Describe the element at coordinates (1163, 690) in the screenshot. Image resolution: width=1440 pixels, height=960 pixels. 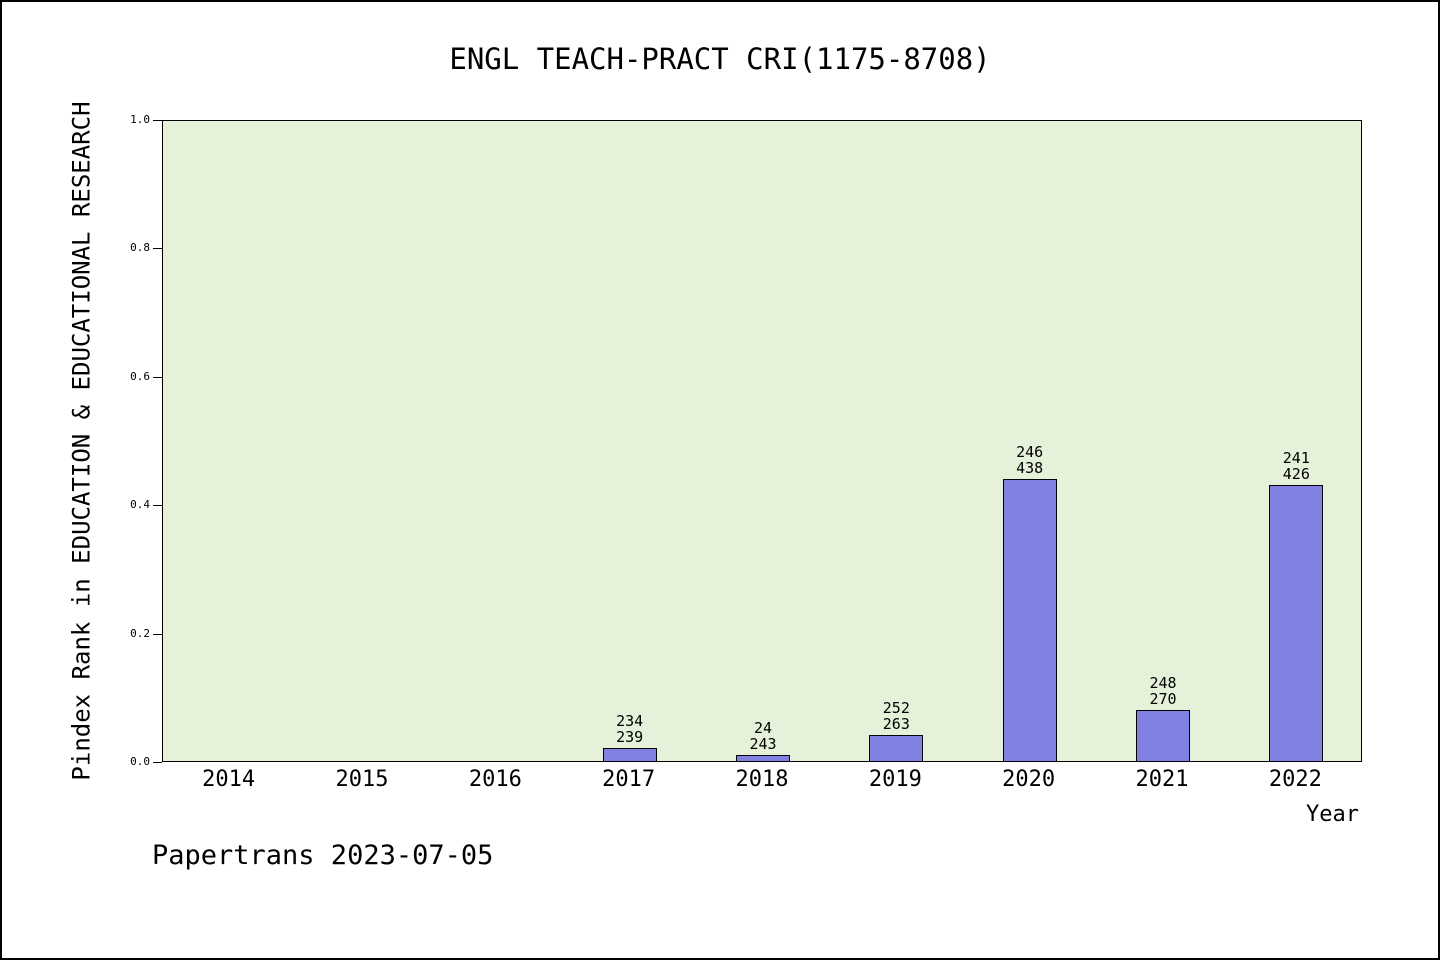
I see `bar-value-label: 248 270` at that location.